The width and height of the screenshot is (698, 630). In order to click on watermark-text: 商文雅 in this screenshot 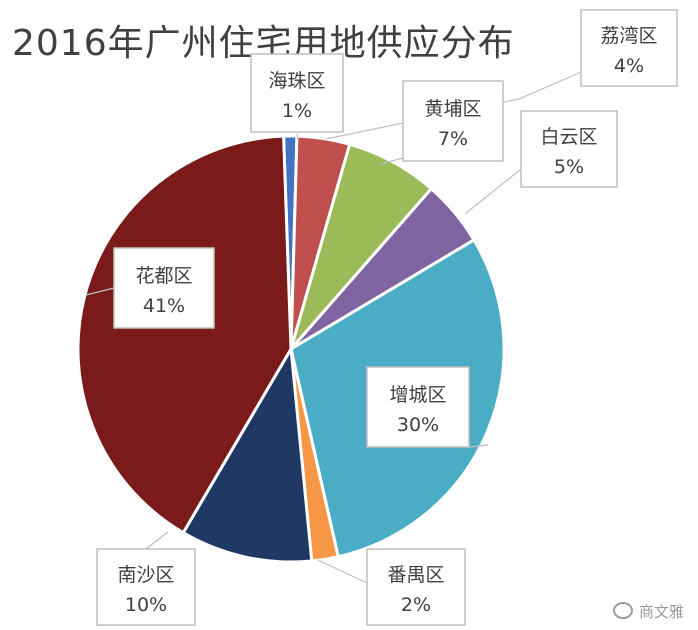, I will do `click(661, 612)`.